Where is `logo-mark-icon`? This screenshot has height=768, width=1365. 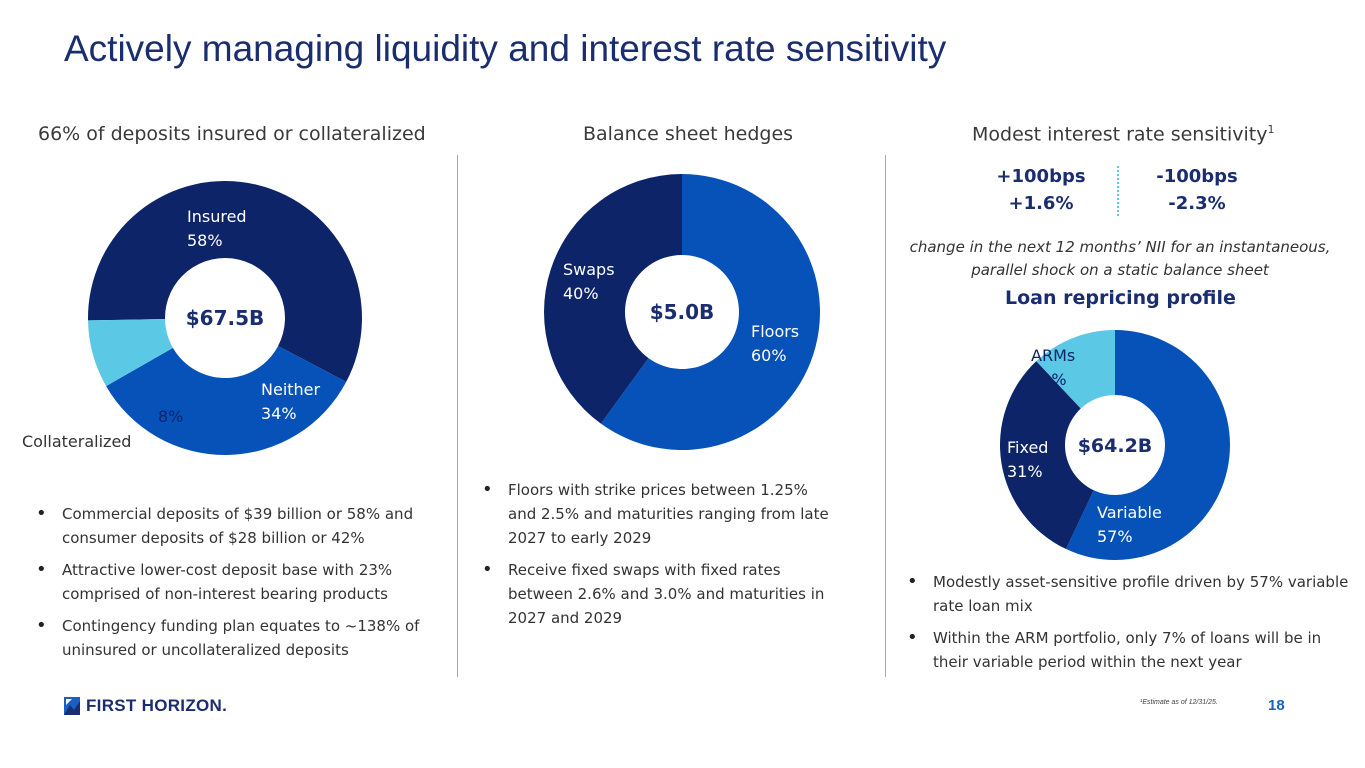
logo-mark-icon is located at coordinates (72, 706).